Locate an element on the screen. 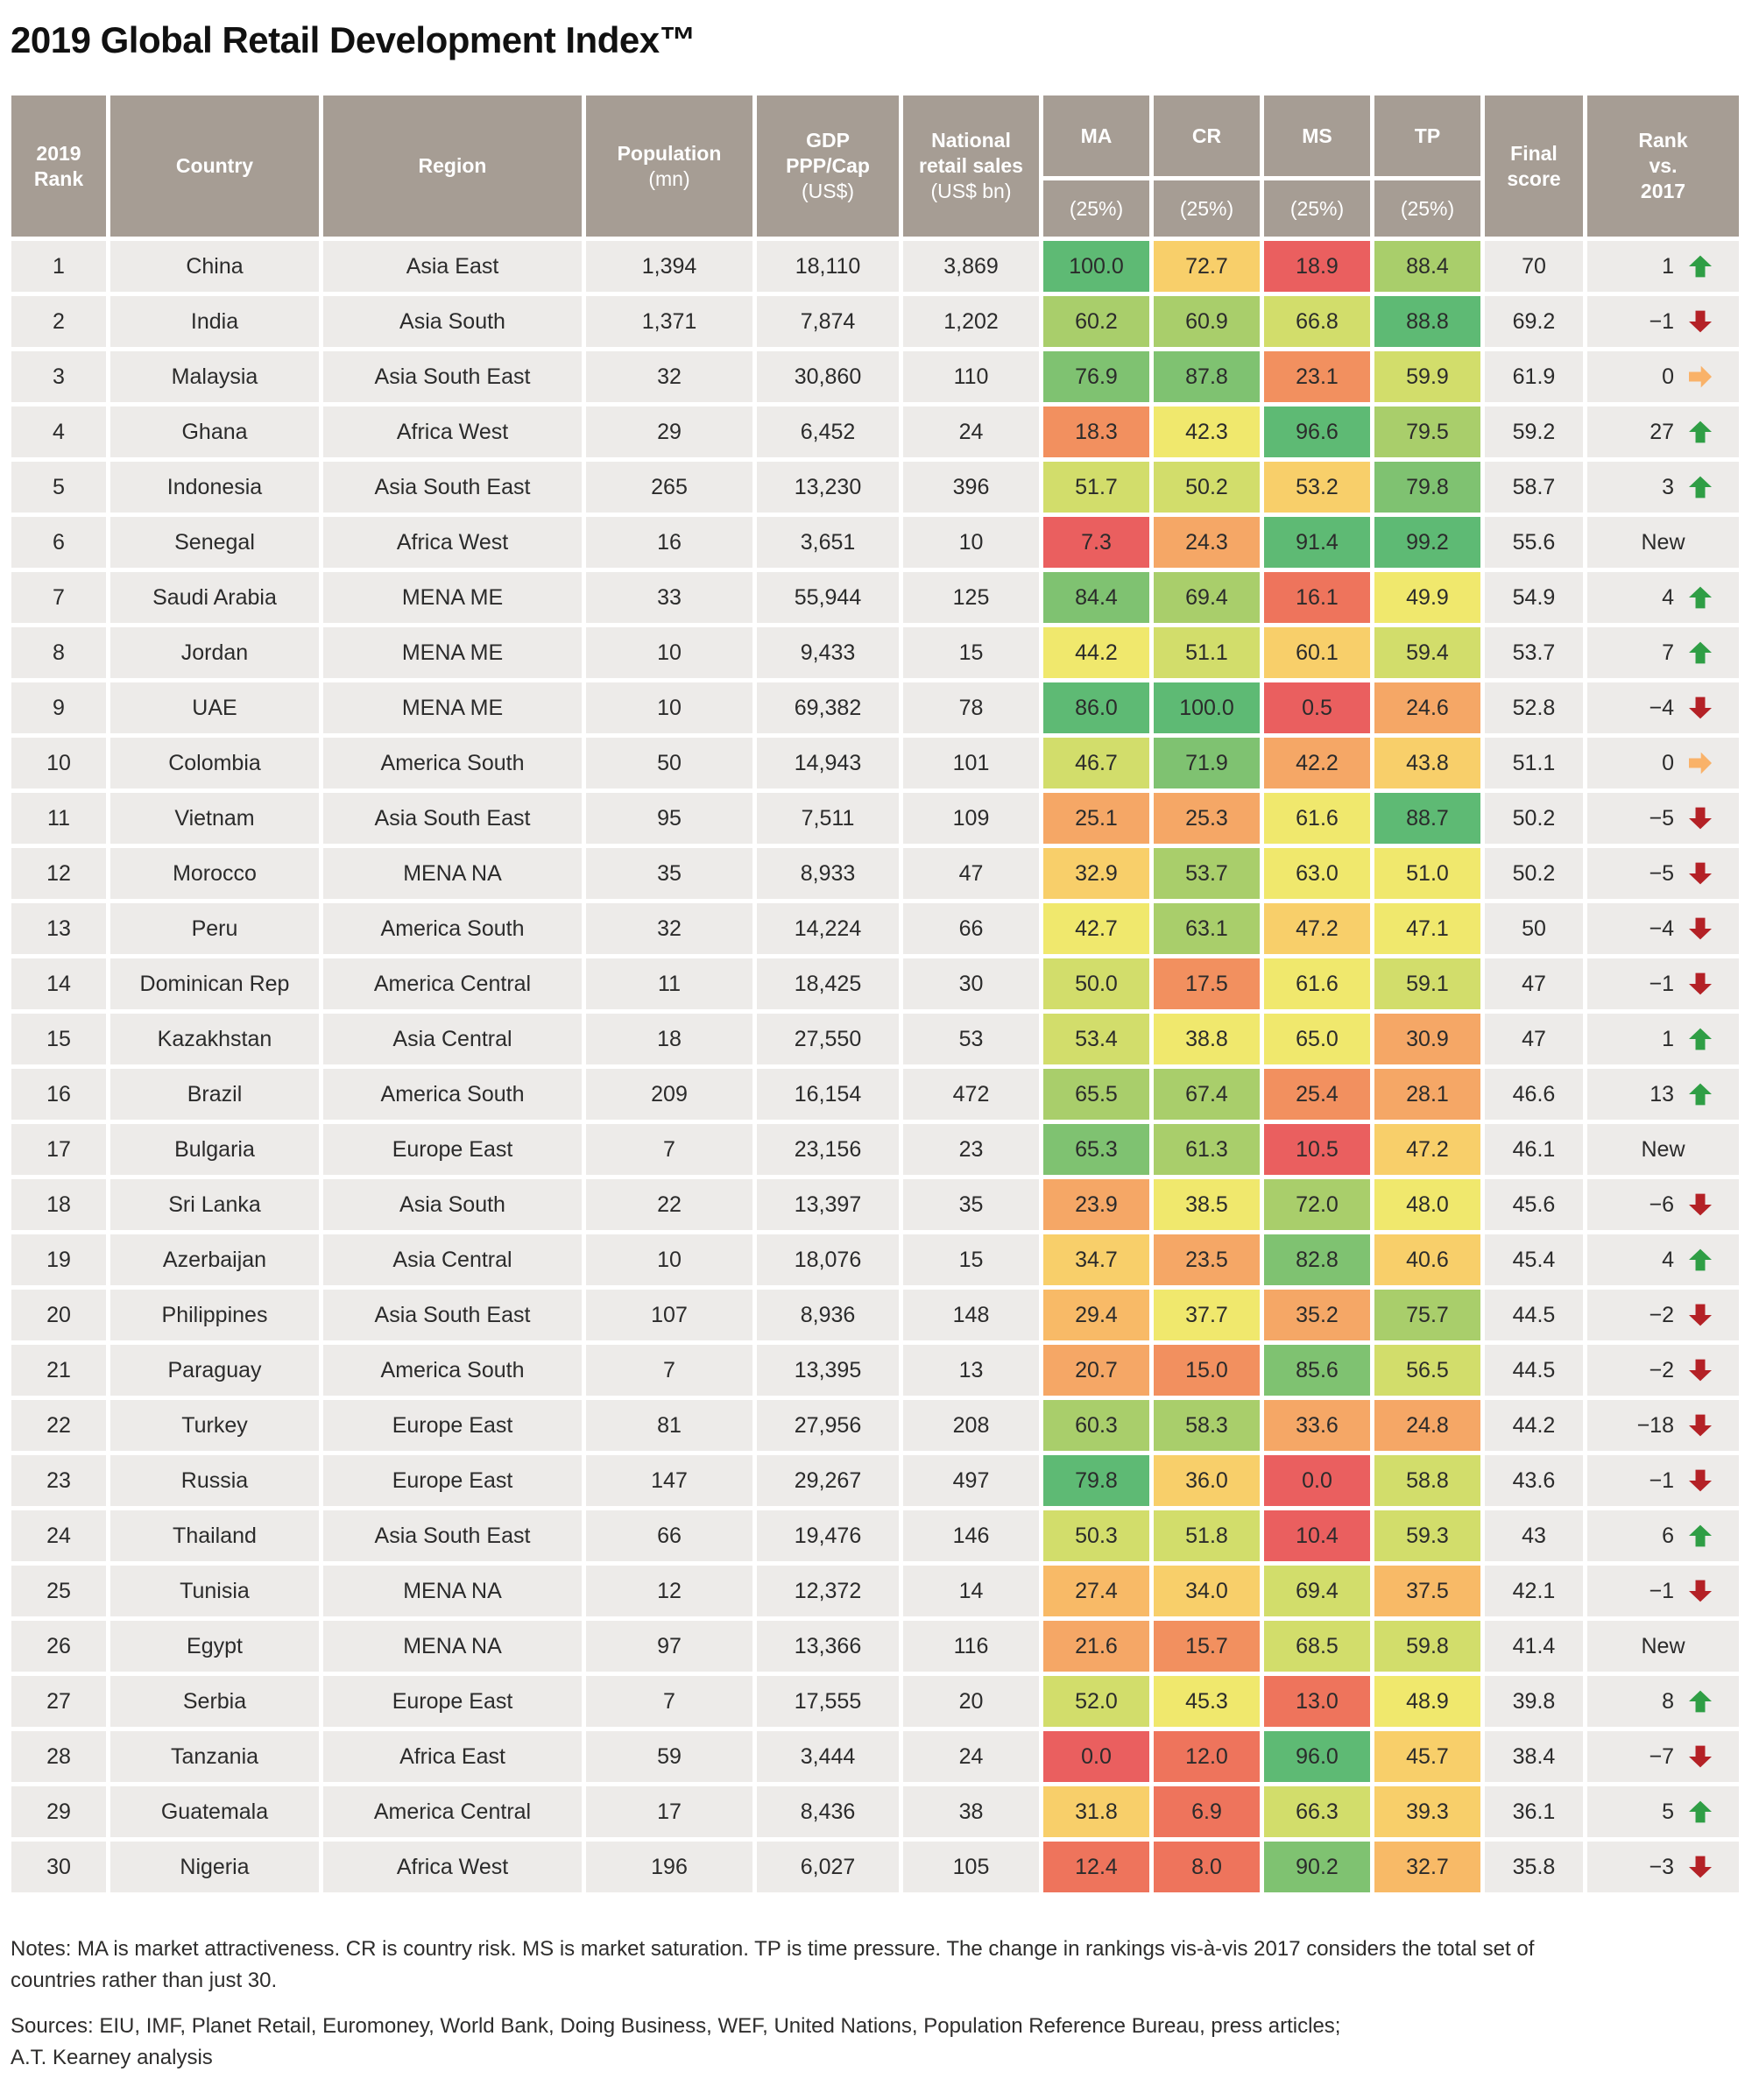  rank-change-cell: −3 is located at coordinates (1663, 1867).